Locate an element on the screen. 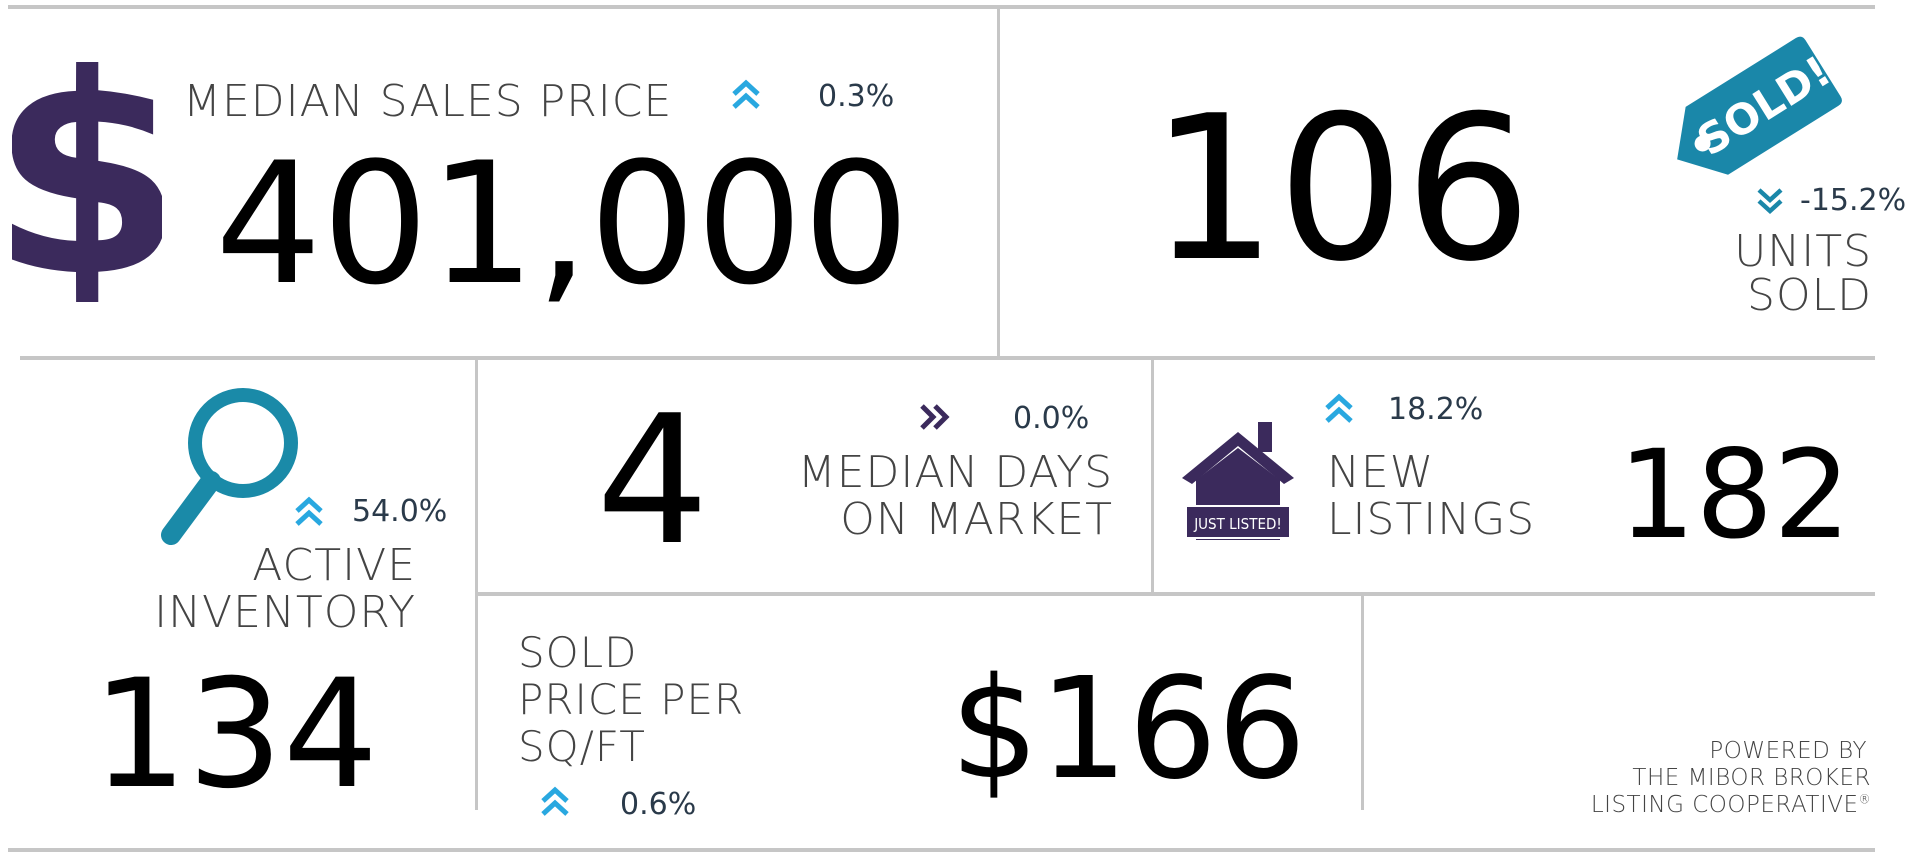 The image size is (1911, 863). units-sold-label-line2: SOLD is located at coordinates (1809, 295).